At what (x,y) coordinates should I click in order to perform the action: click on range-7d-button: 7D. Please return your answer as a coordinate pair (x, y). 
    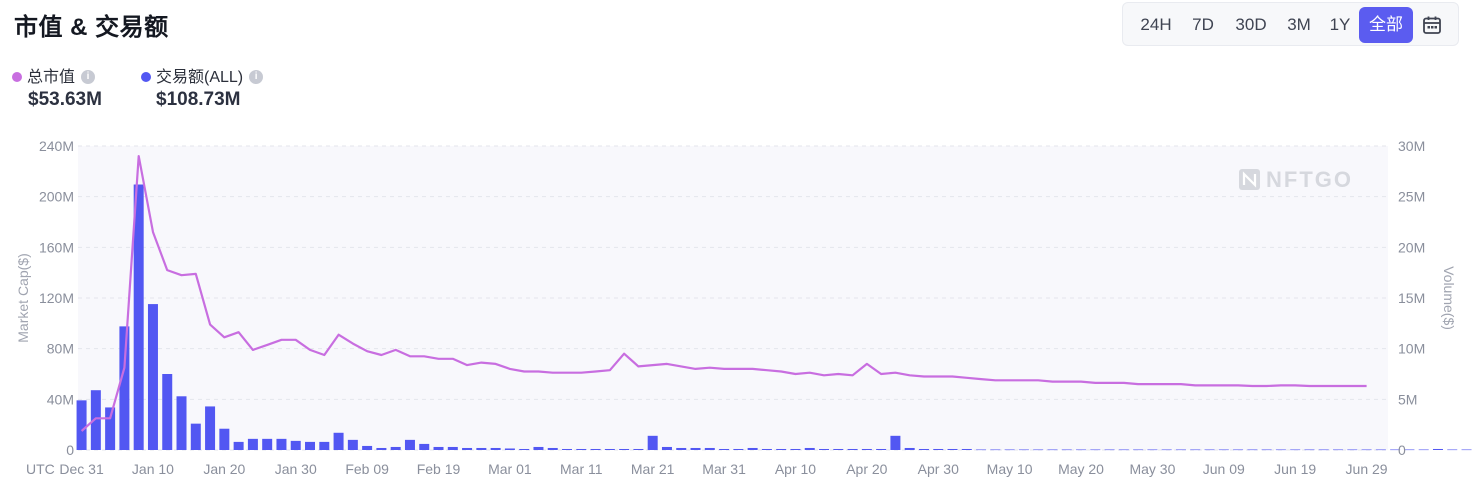
    Looking at the image, I should click on (1203, 24).